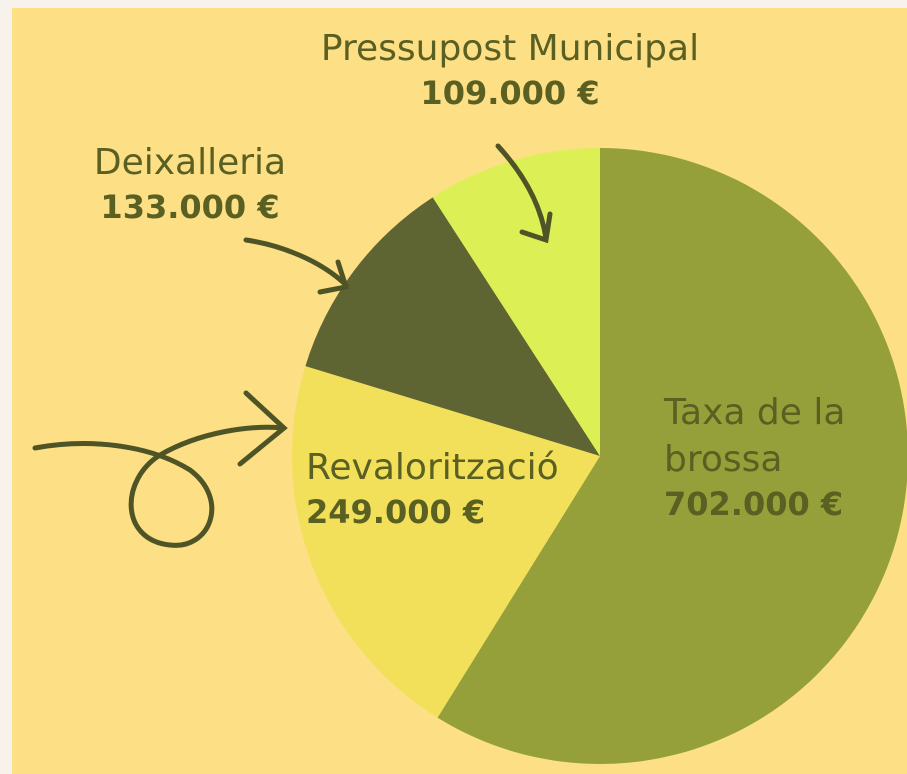  Describe the element at coordinates (755, 436) in the screenshot. I see `category-label: Taxa de la brossa` at that location.